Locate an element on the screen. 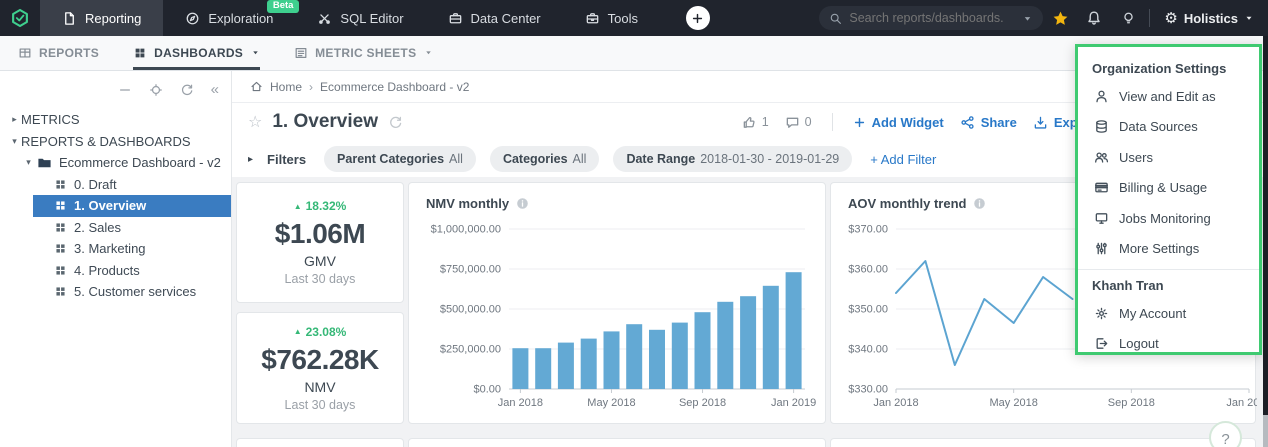 The height and width of the screenshot is (447, 1268). search-icon is located at coordinates (836, 18).